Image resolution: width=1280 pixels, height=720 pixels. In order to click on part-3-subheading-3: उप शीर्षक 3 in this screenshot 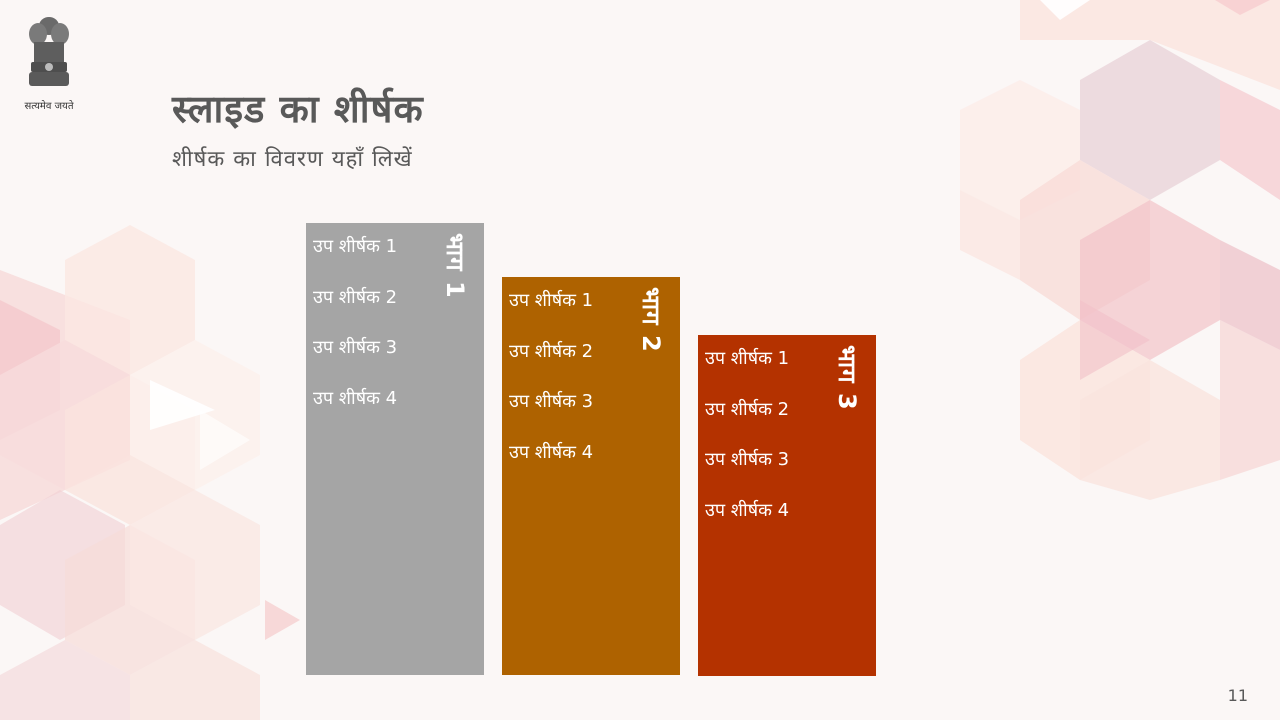, I will do `click(747, 459)`.